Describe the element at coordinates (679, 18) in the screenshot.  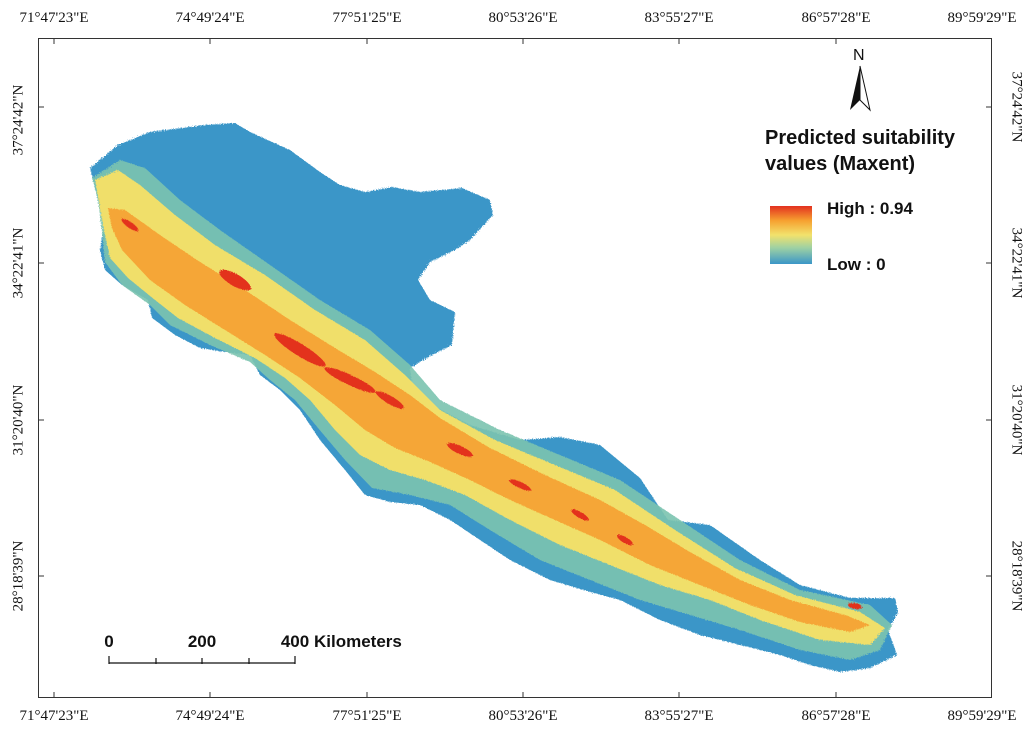
I see `longitude-label-top: 83°55'27"E` at that location.